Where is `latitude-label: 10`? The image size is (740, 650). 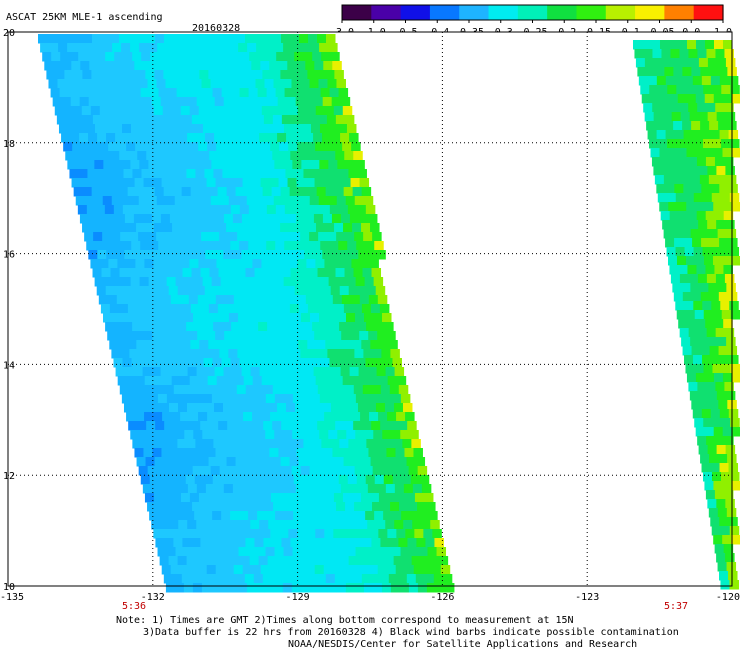
latitude-label: 10 is located at coordinates (9, 587).